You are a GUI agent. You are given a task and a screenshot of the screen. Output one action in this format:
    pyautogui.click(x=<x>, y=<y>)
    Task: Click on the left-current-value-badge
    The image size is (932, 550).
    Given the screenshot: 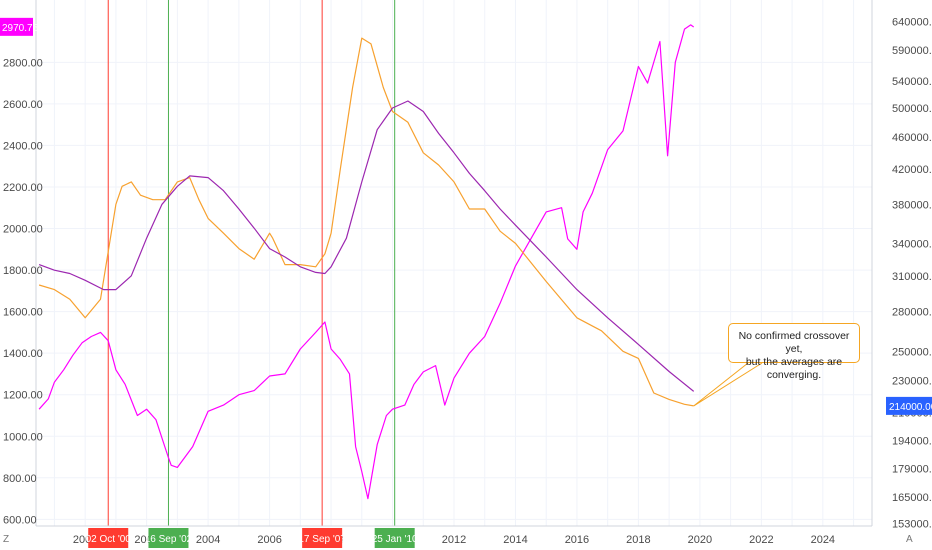 What is the action you would take?
    pyautogui.click(x=16, y=26)
    